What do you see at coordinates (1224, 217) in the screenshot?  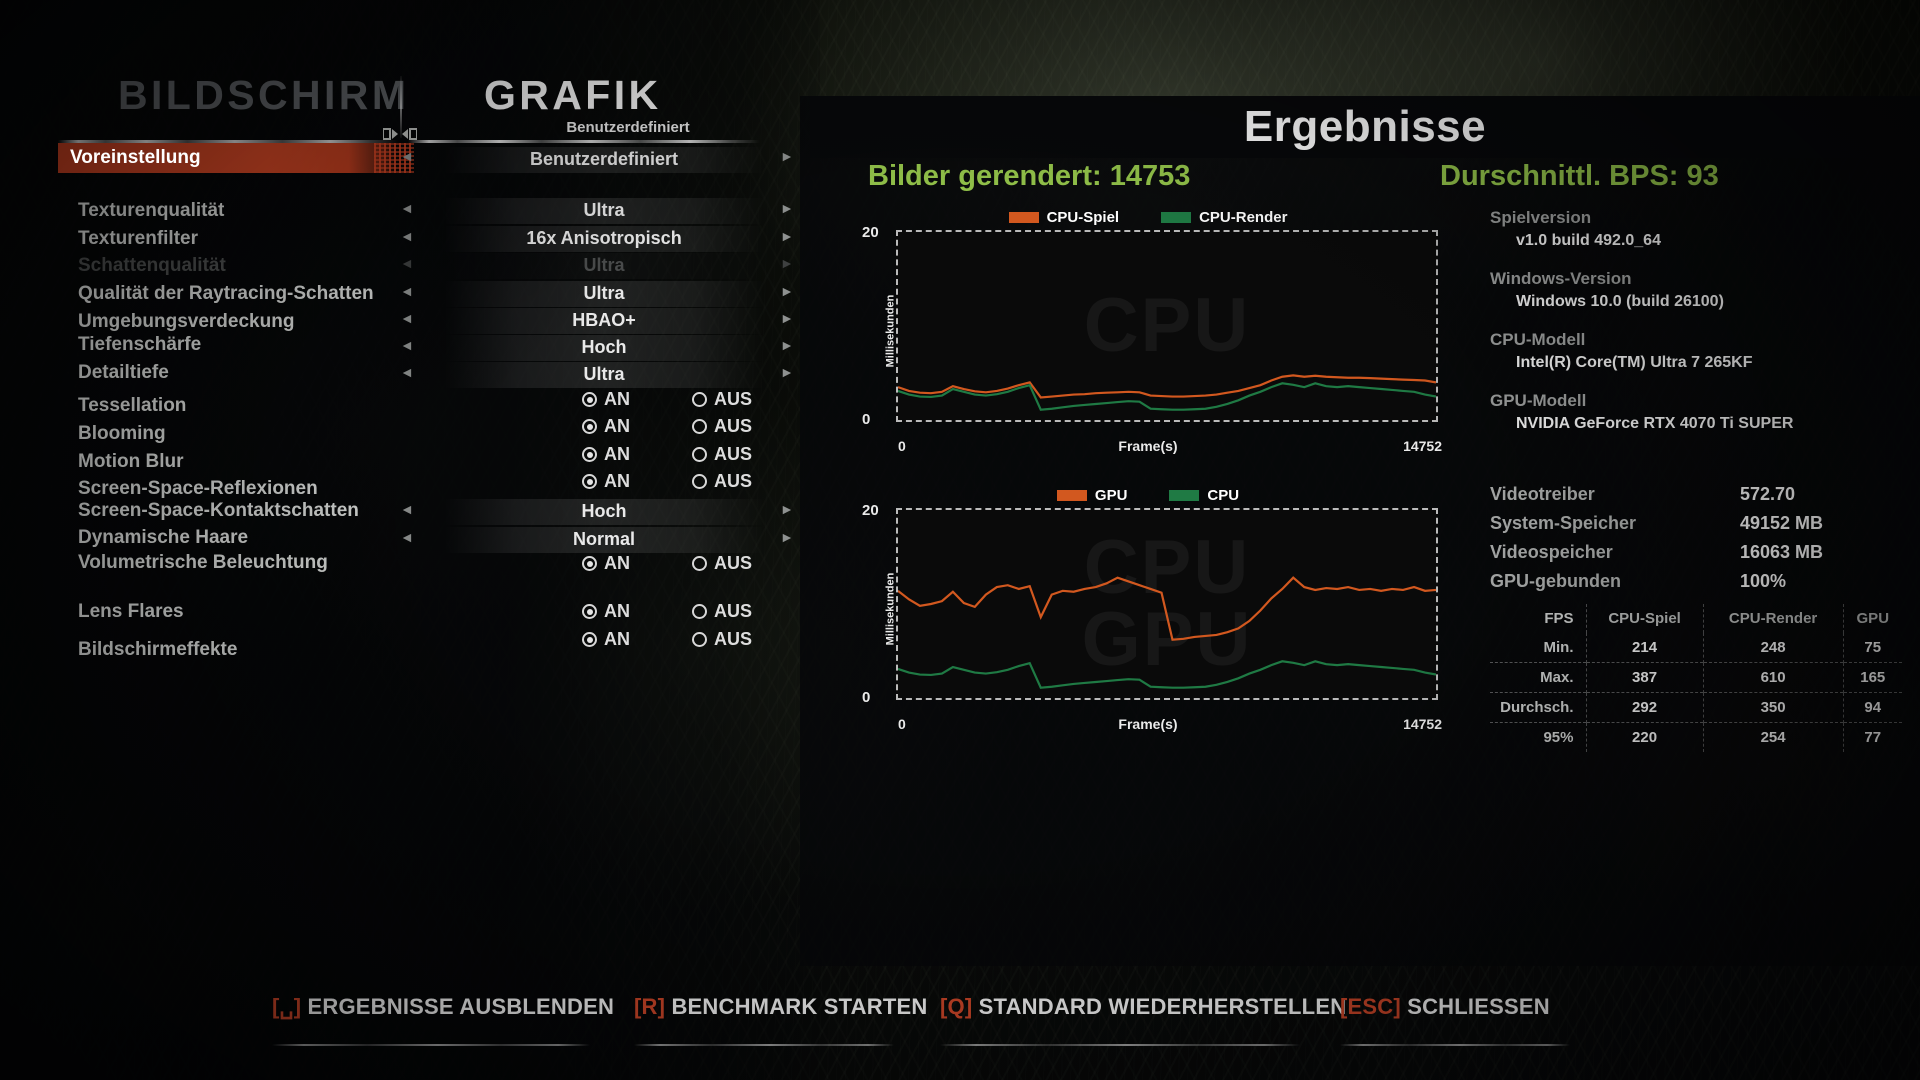 I see `legend-item: CPU-Render` at bounding box center [1224, 217].